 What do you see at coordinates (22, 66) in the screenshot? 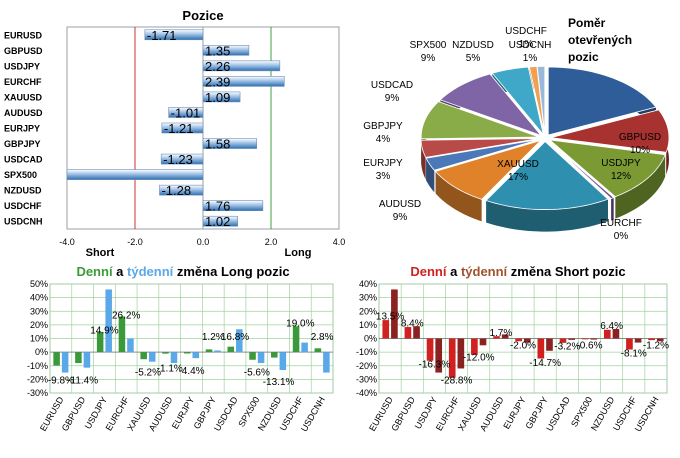
I see `position-category-label: USDJPY` at bounding box center [22, 66].